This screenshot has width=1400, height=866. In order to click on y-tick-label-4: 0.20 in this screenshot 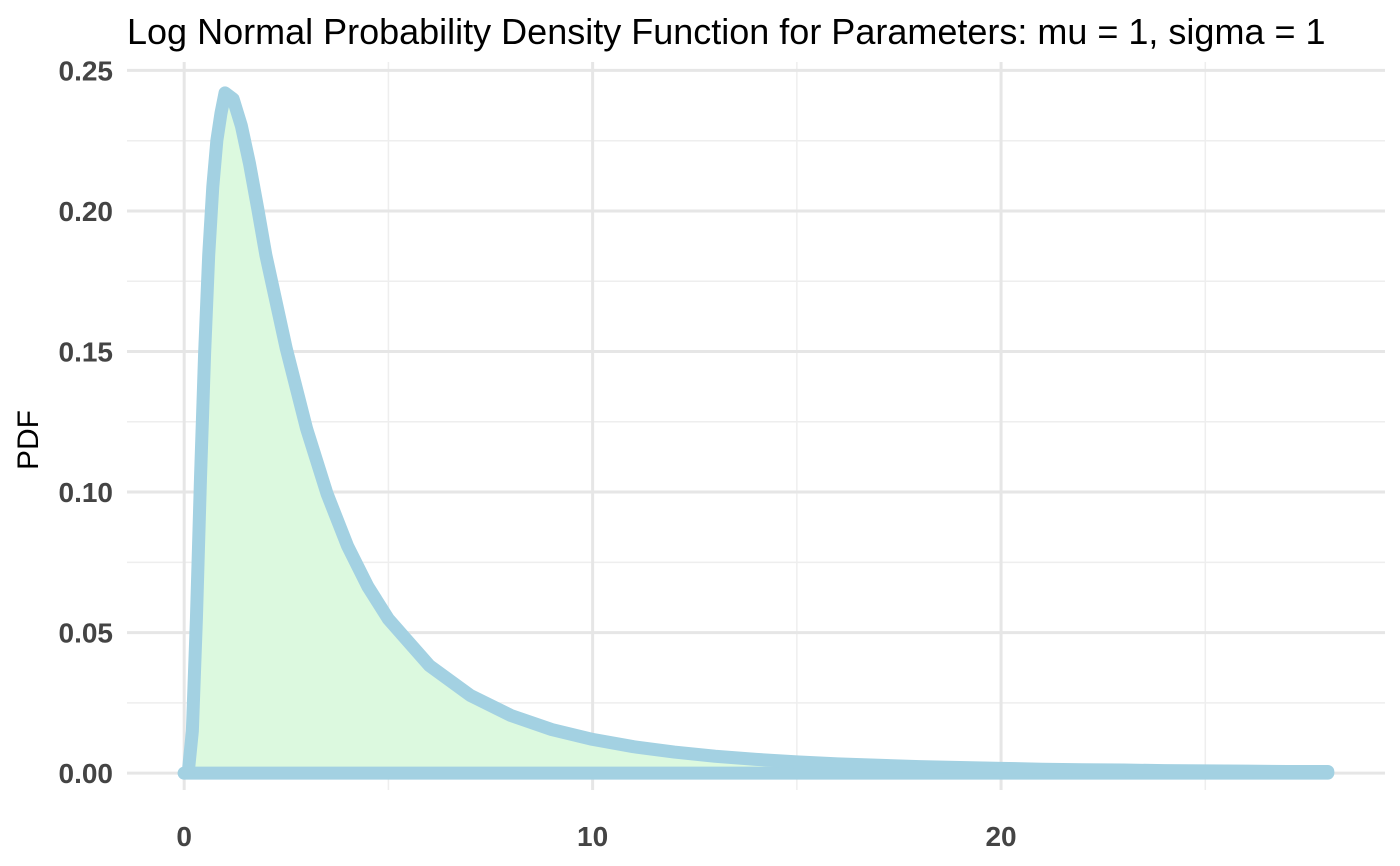, I will do `click(86, 211)`.